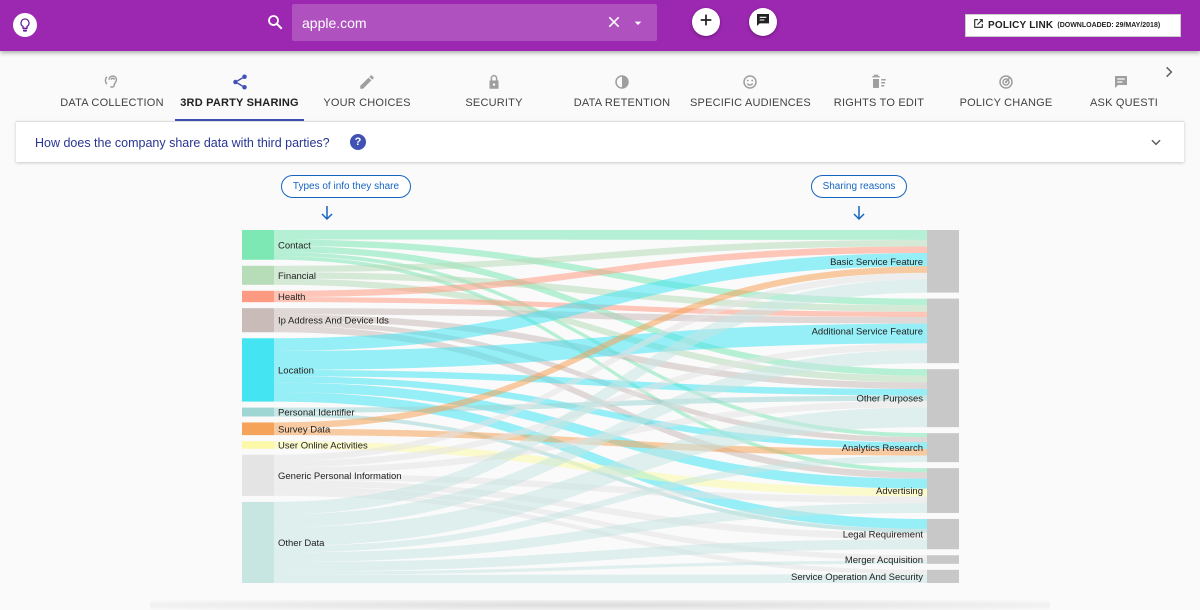 The width and height of the screenshot is (1200, 610). Describe the element at coordinates (879, 97) in the screenshot. I see `tab-rights-to-edit: RIGHTS TO EDIT` at that location.